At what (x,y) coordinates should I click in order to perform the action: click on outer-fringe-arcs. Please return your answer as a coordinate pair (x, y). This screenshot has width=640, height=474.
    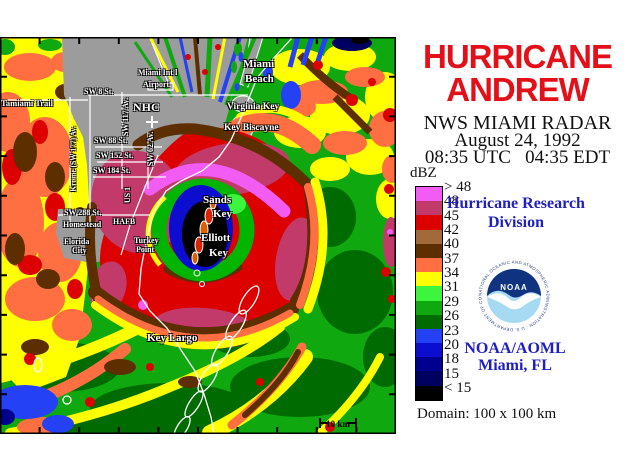
    Looking at the image, I should click on (209, 263).